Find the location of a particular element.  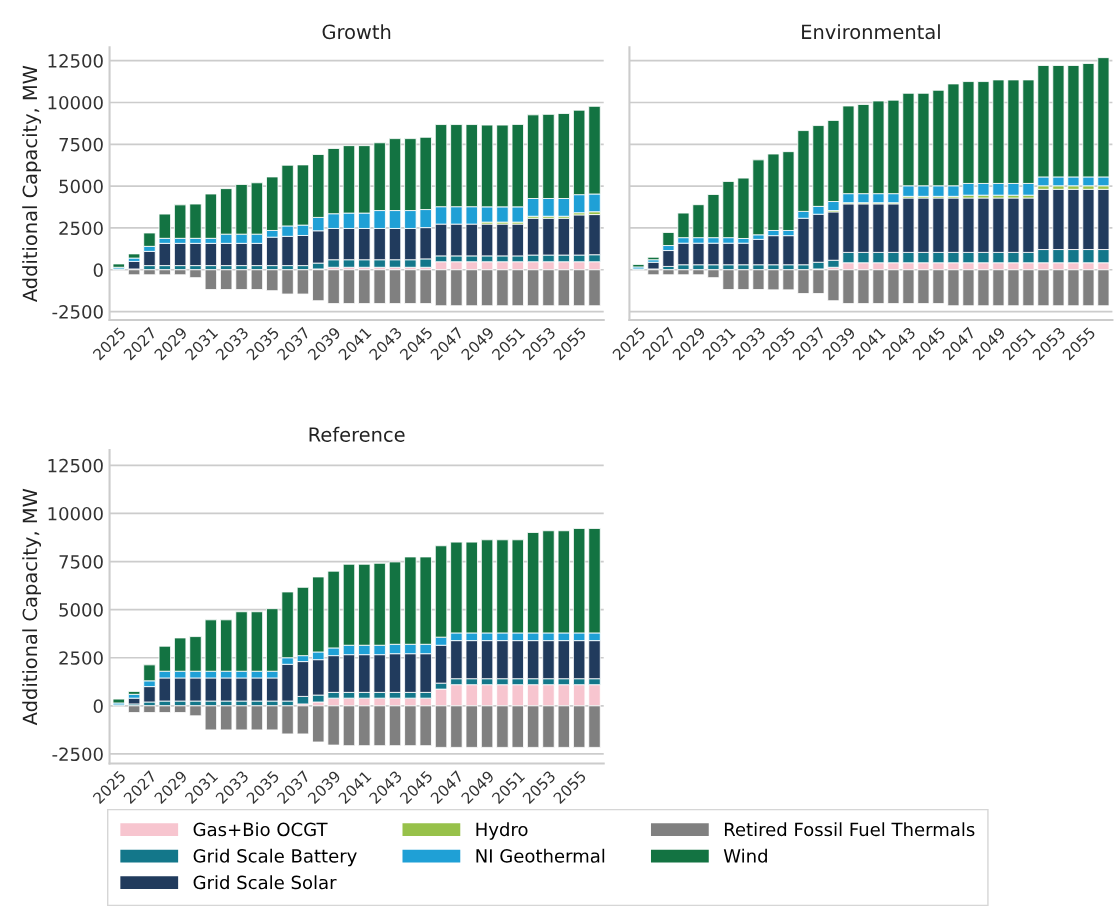

legend-label: Grid Scale Solar is located at coordinates (265, 882).